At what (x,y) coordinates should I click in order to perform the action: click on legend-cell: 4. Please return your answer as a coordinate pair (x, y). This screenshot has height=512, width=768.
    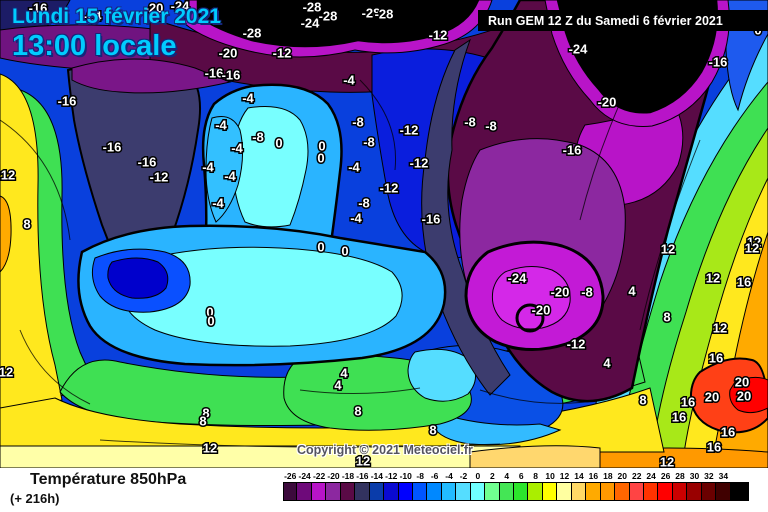
    Looking at the image, I should click on (506, 485).